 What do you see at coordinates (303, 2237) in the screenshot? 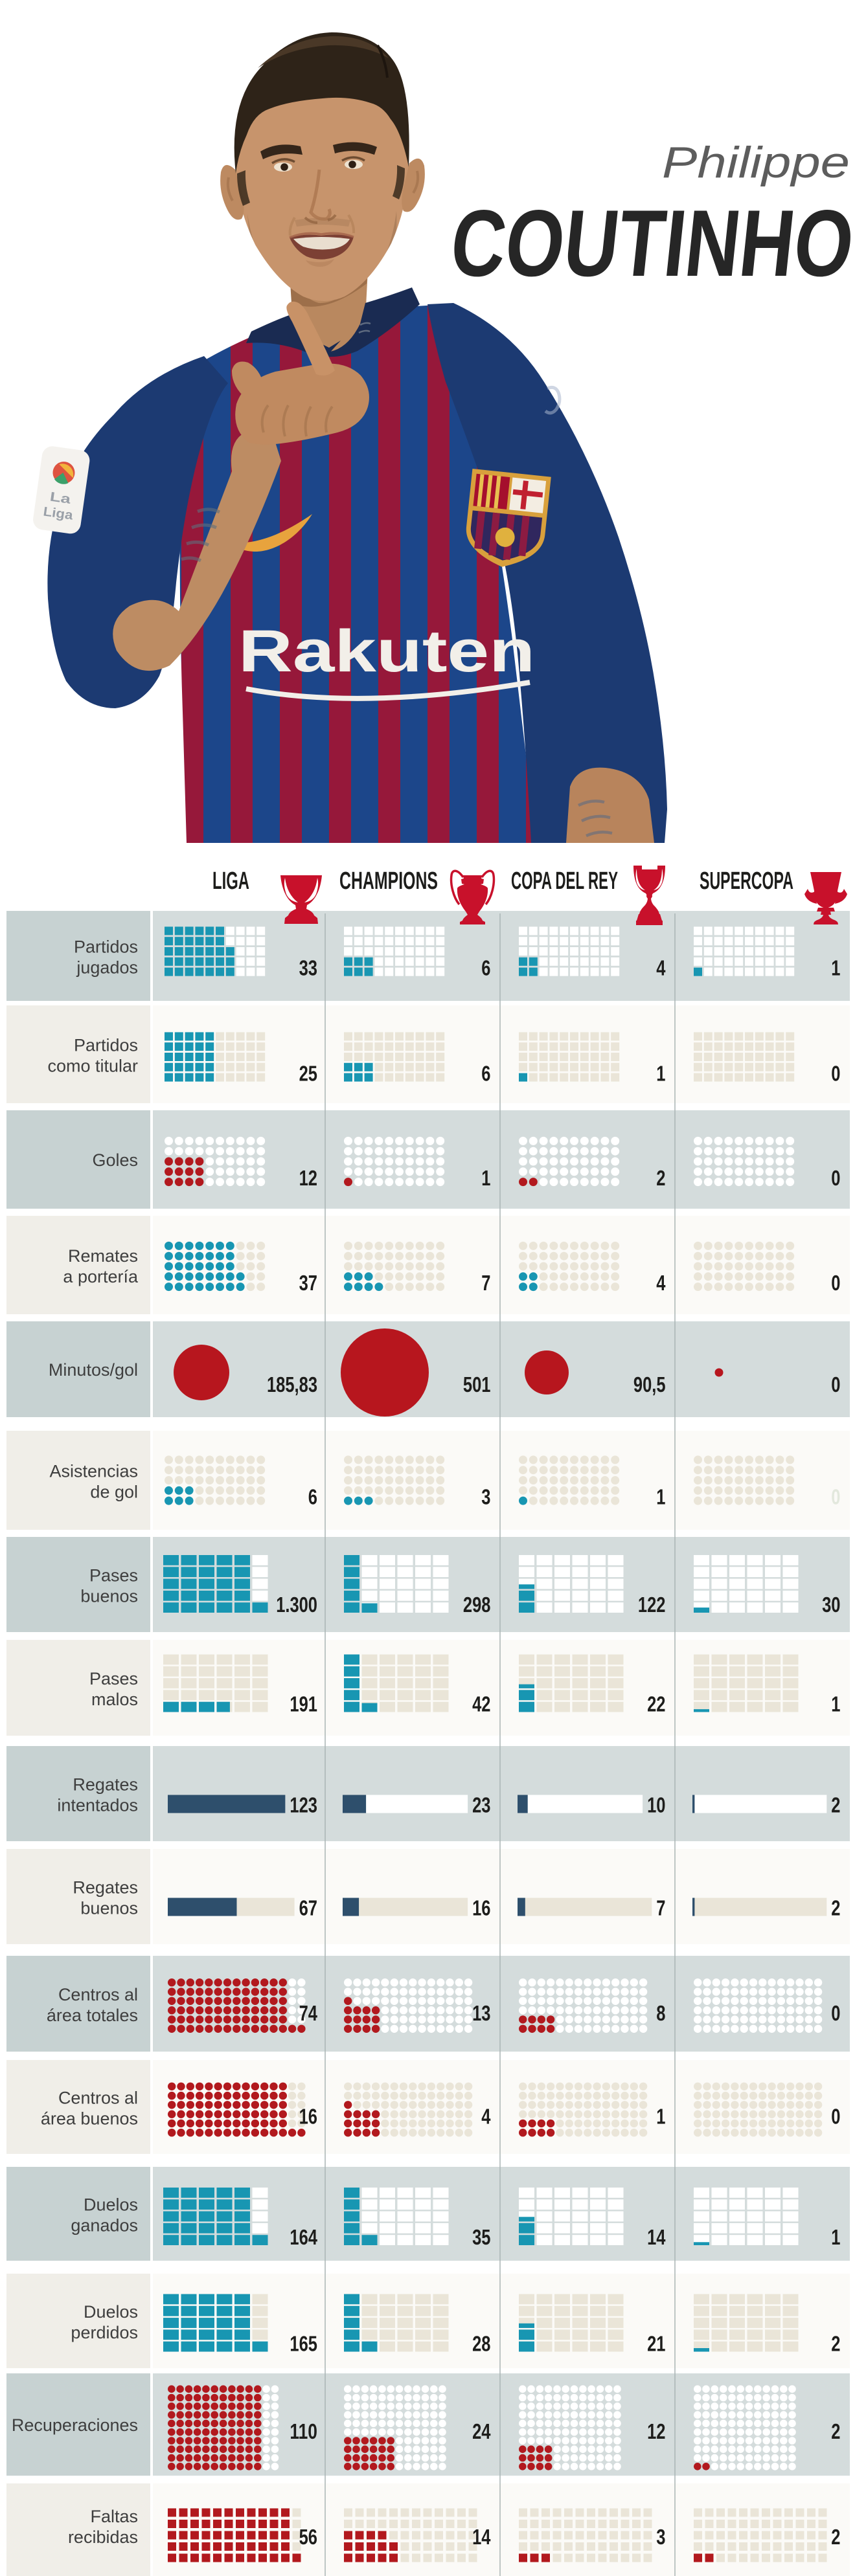
I see `svg-text: 164` at bounding box center [303, 2237].